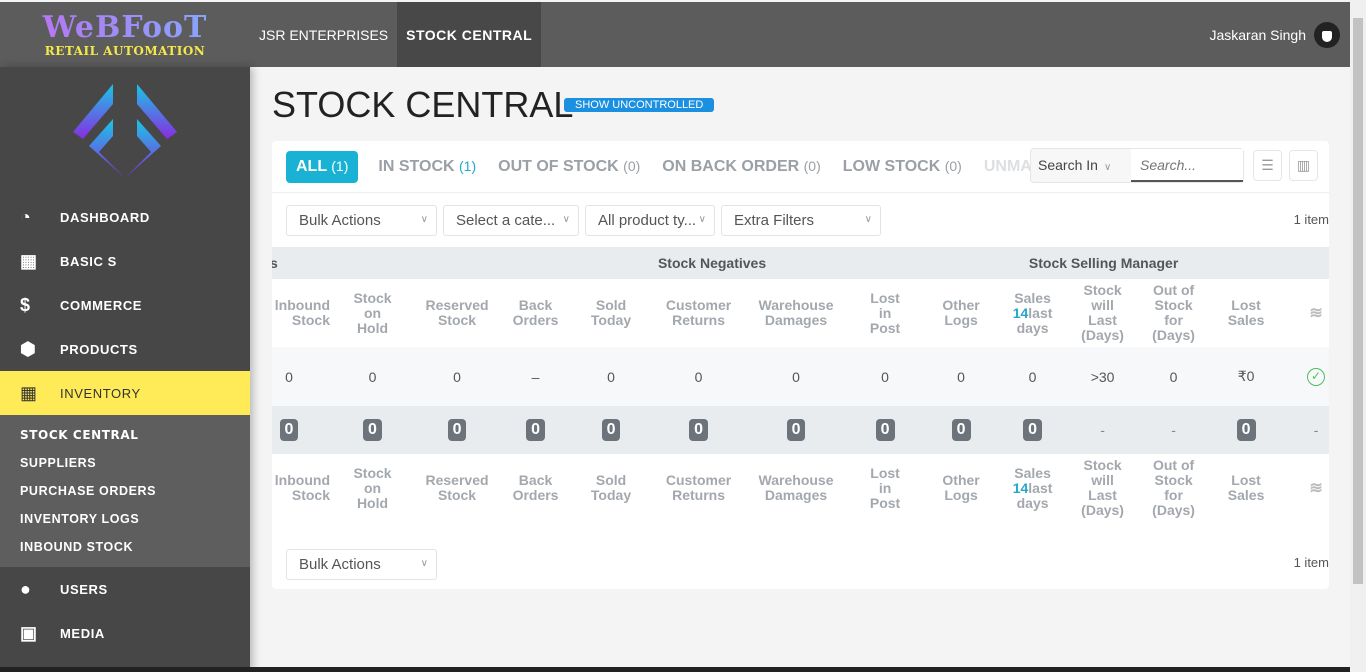  What do you see at coordinates (1187, 165) in the screenshot?
I see `search-input` at bounding box center [1187, 165].